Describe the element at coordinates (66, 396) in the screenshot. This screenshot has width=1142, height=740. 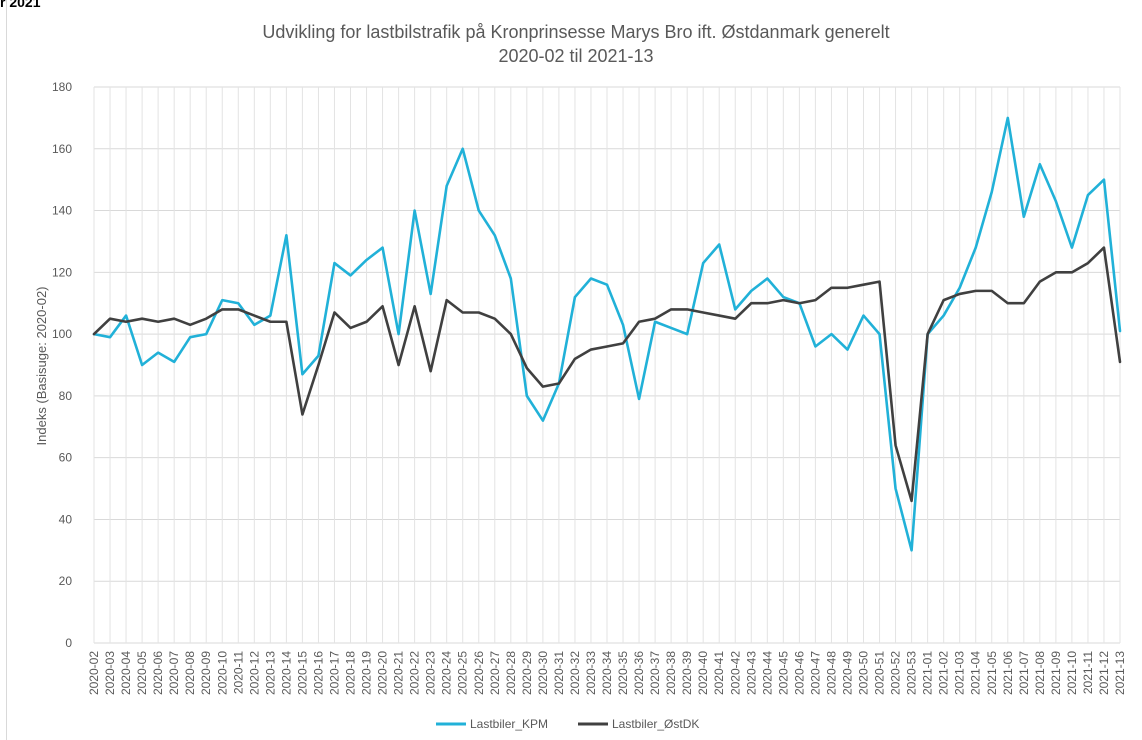
I see `y-tick-label: 80` at that location.